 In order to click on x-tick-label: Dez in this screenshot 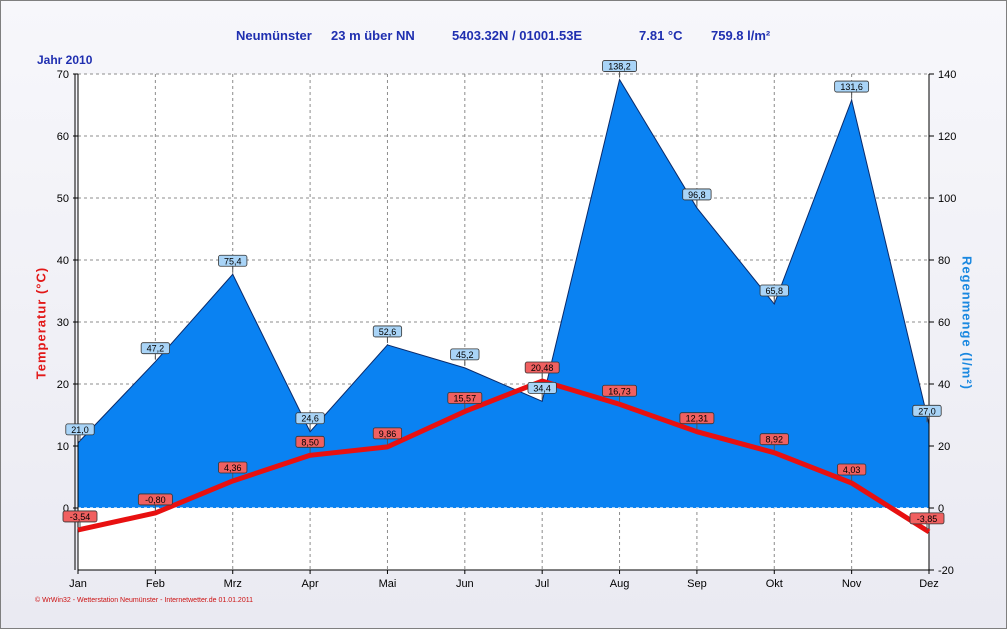, I will do `click(929, 584)`.